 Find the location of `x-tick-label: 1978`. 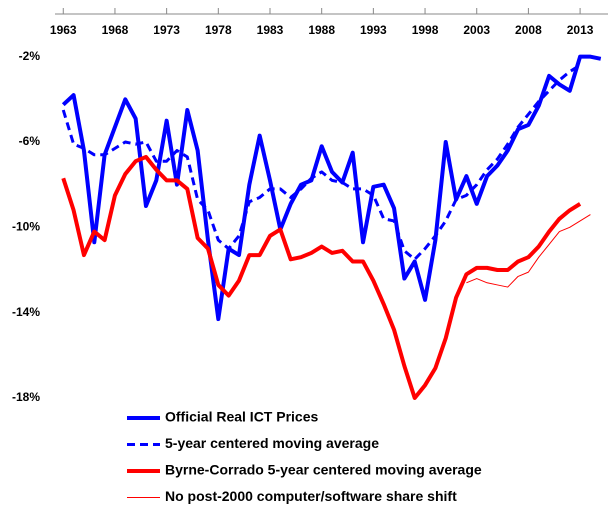

x-tick-label: 1978 is located at coordinates (218, 30).